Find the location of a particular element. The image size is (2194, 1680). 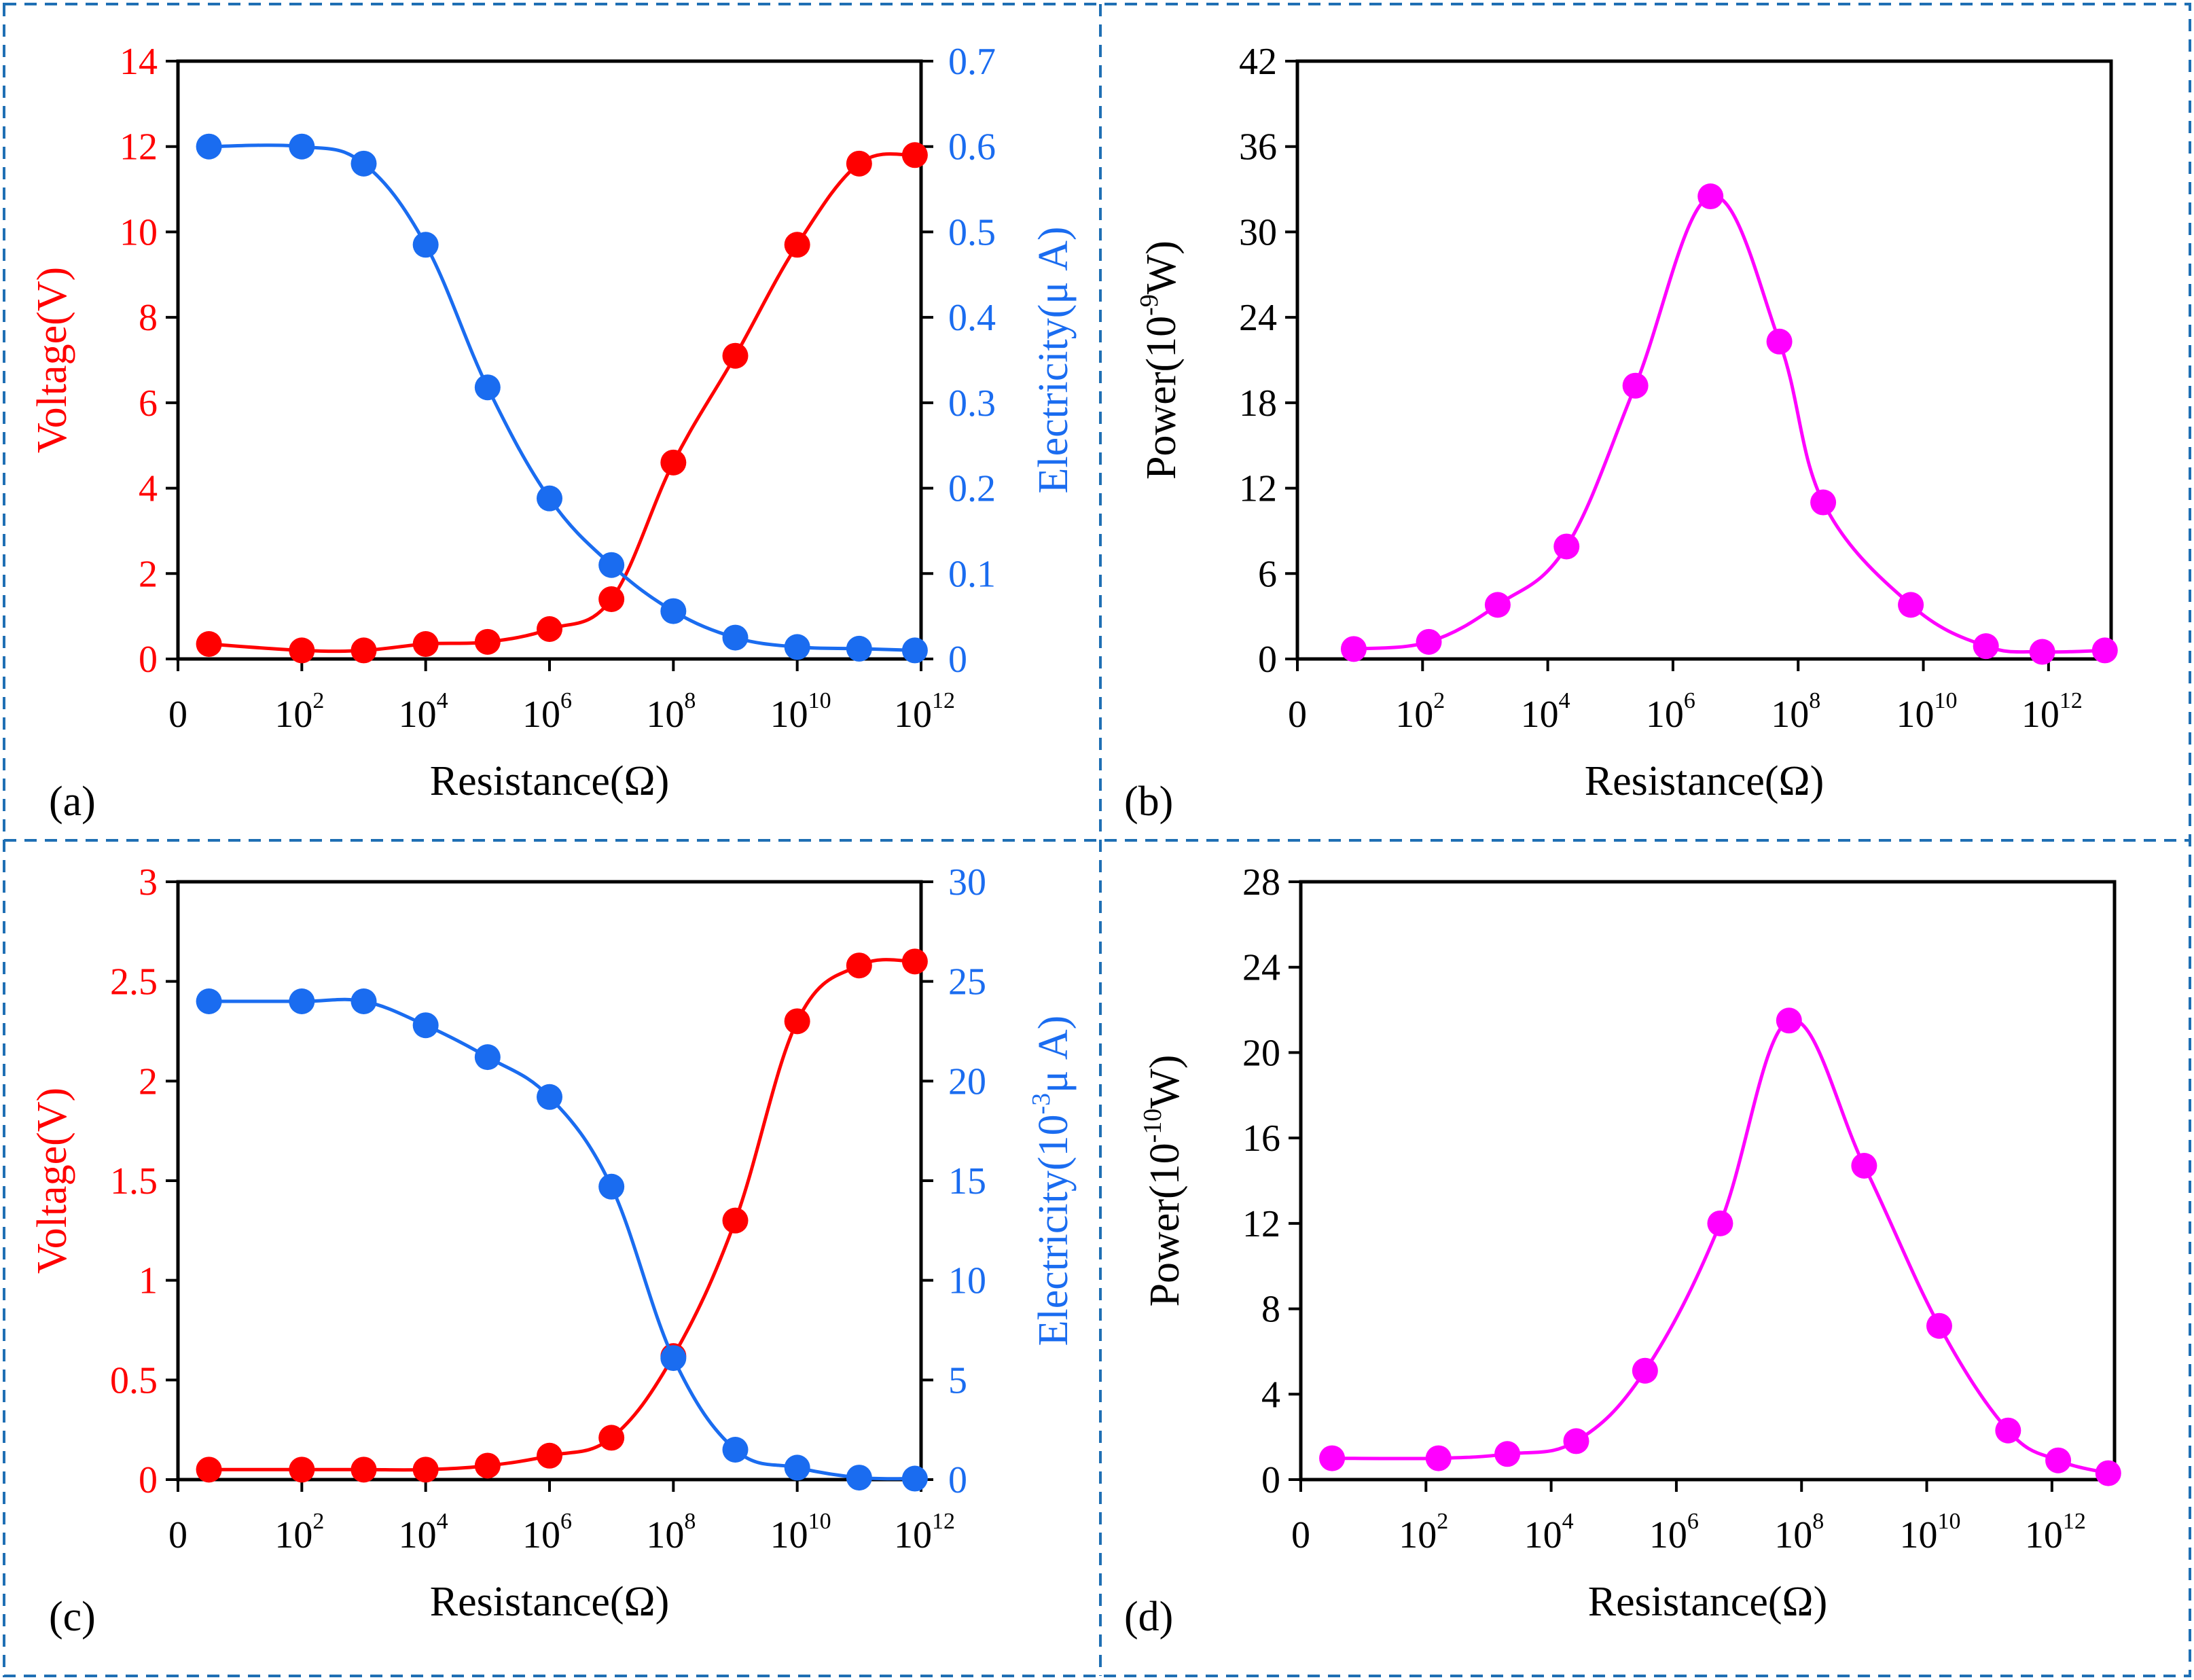

series-electricity is located at coordinates (562, 1240).